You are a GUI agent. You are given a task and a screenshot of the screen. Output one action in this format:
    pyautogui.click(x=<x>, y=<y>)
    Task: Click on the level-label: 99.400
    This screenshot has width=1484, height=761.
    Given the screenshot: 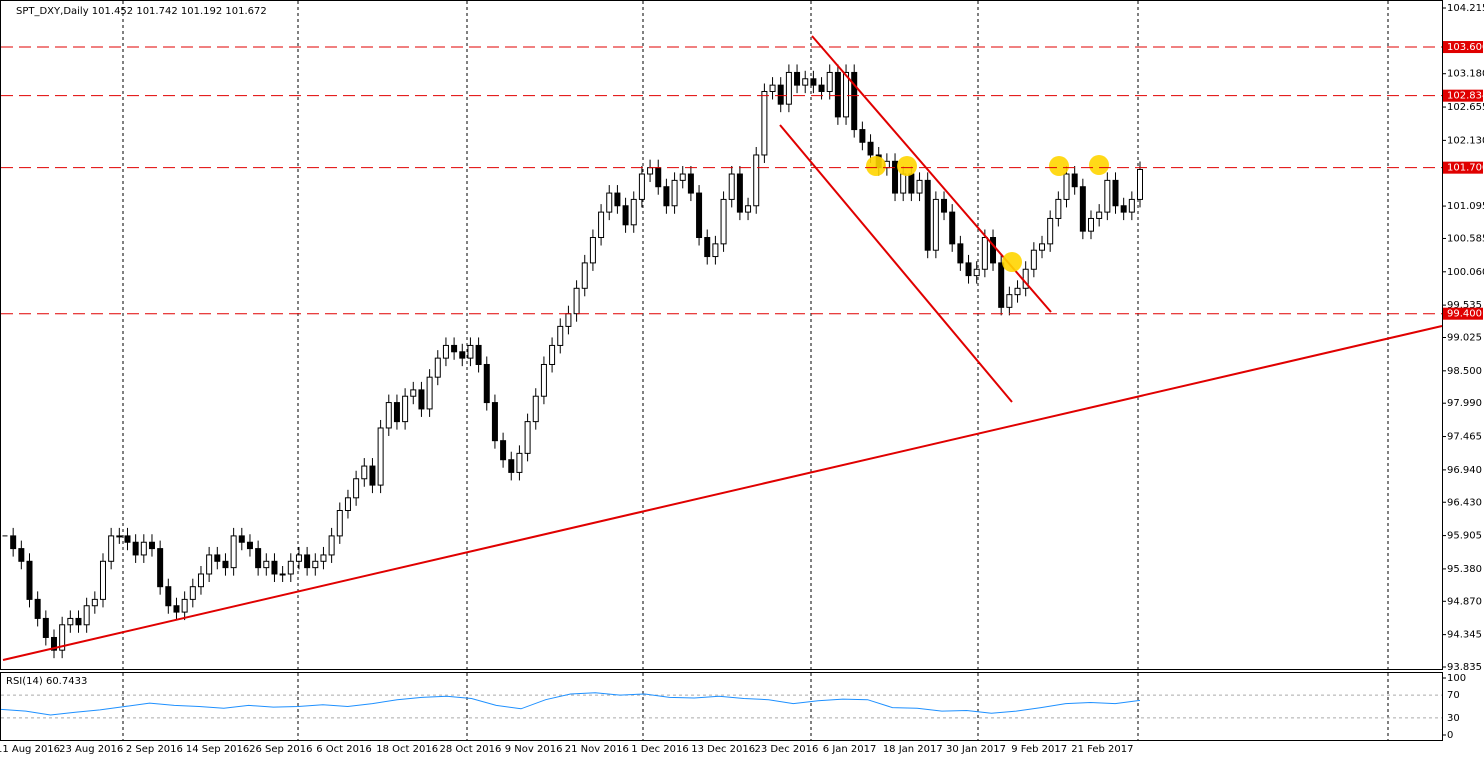 What is the action you would take?
    pyautogui.click(x=1464, y=314)
    